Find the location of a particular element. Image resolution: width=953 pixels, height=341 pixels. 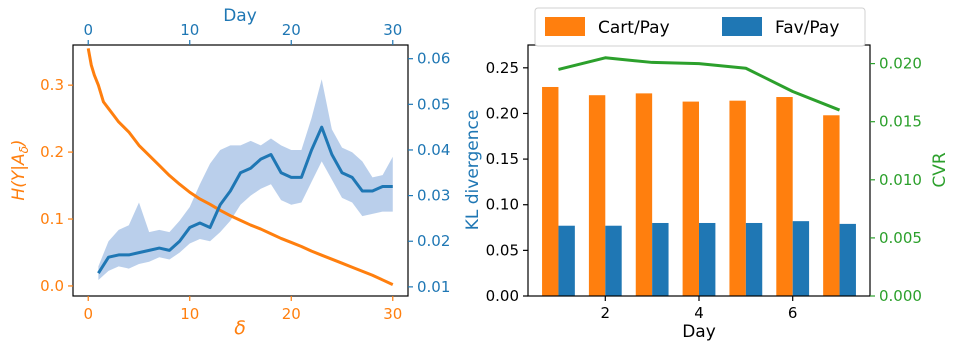

x-tick-label: 2 is located at coordinates (606, 313).